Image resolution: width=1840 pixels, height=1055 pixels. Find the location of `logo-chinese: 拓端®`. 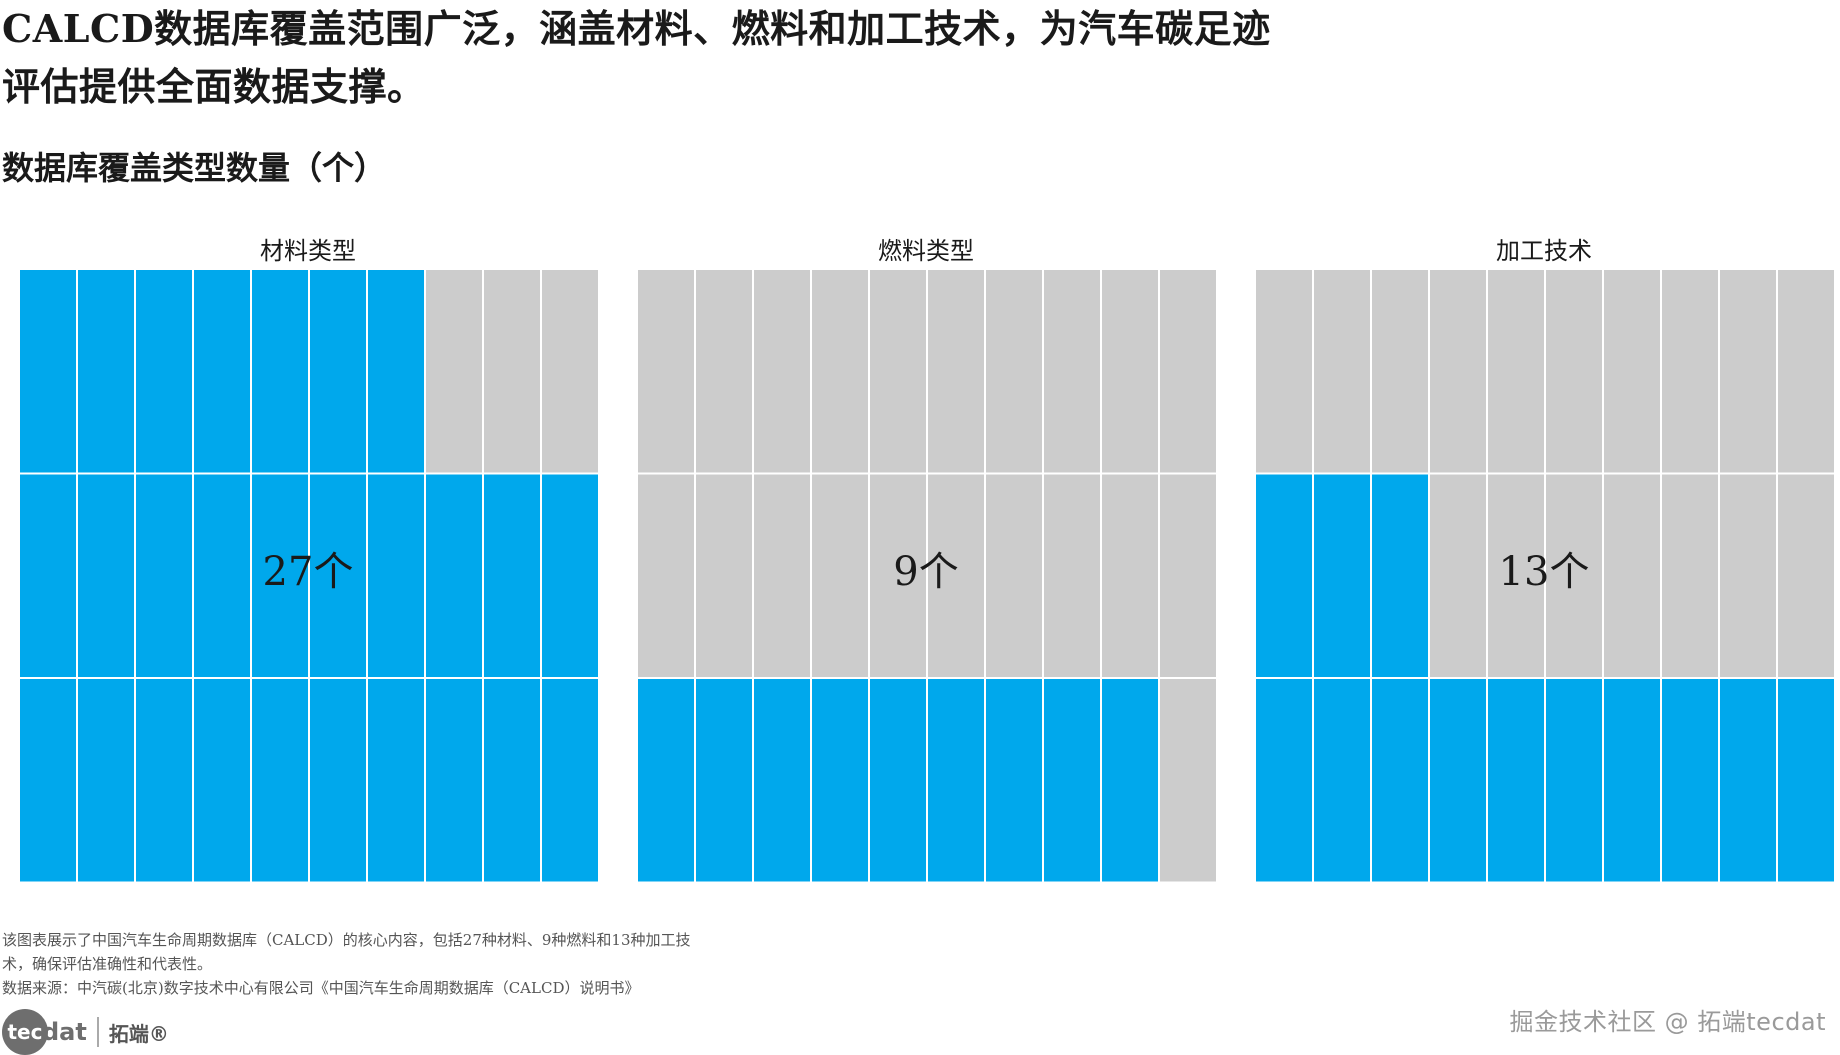

logo-chinese: 拓端® is located at coordinates (138, 1033).